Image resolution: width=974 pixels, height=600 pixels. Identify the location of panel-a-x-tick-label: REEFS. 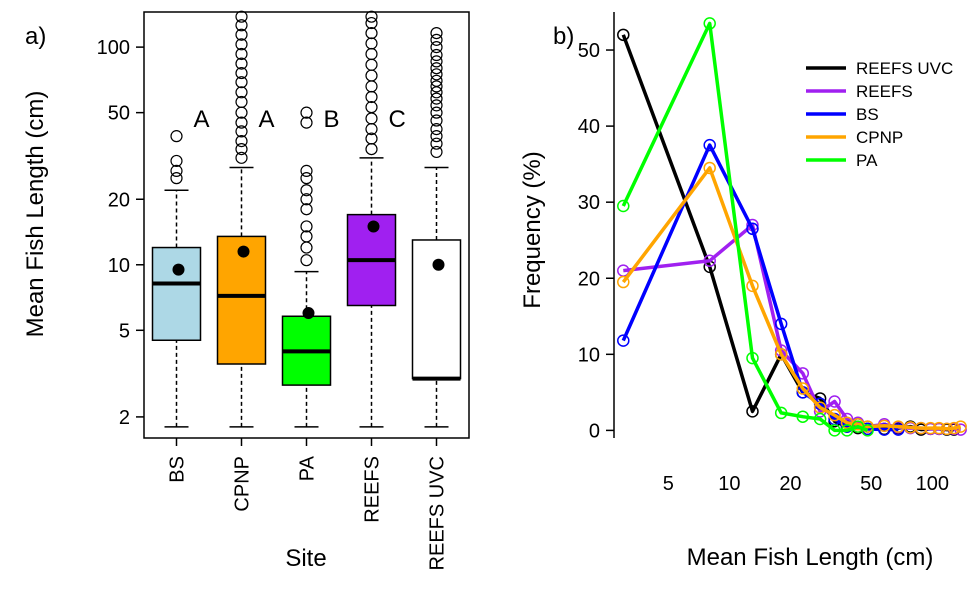
(373, 489).